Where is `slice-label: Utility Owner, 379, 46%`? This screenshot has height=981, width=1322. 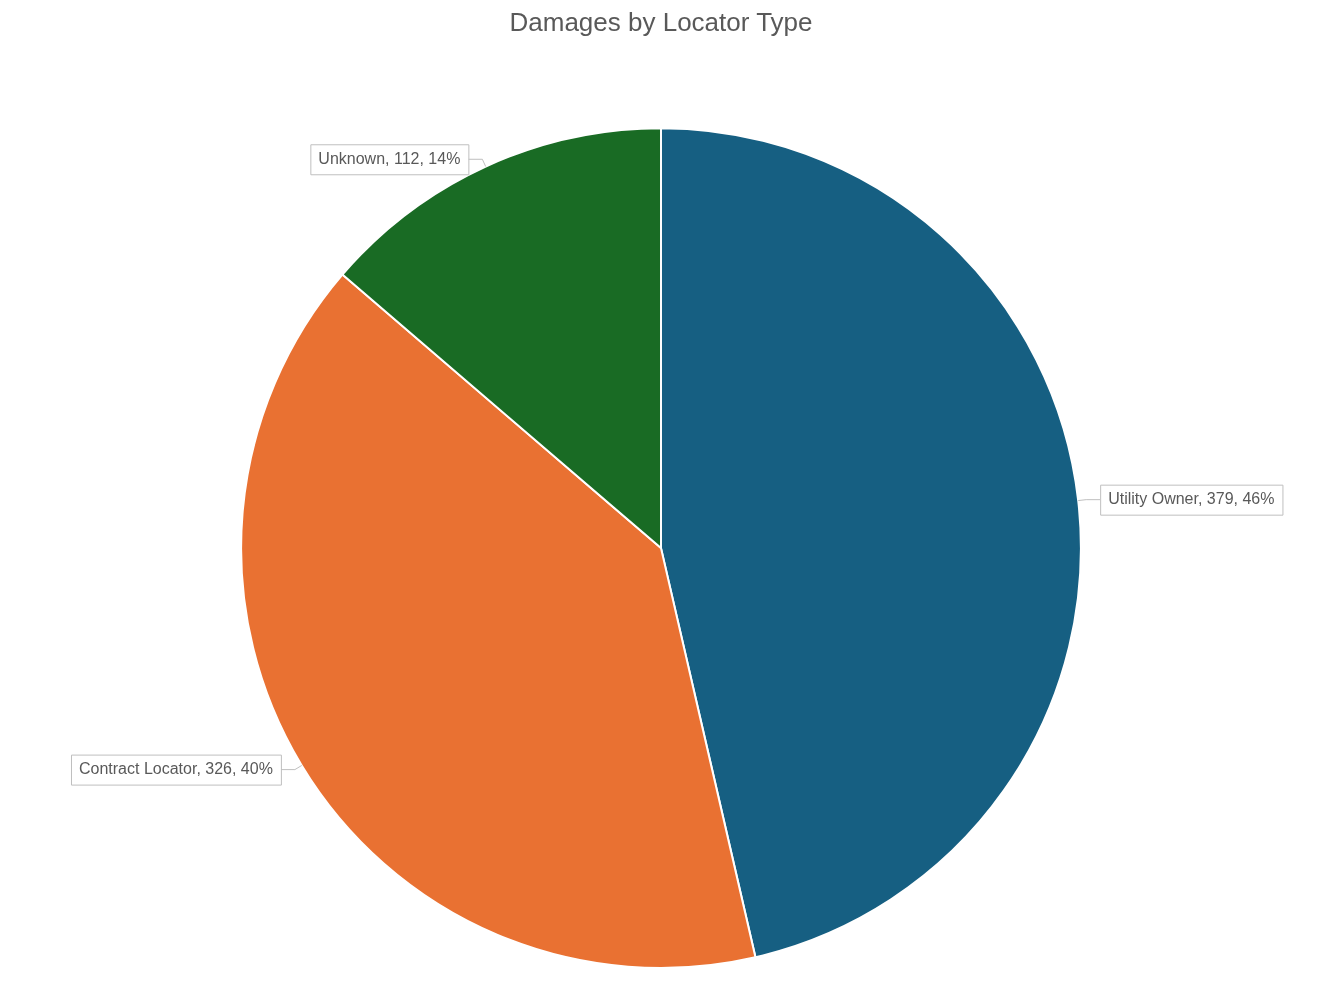
slice-label: Utility Owner, 379, 46% is located at coordinates (1191, 499).